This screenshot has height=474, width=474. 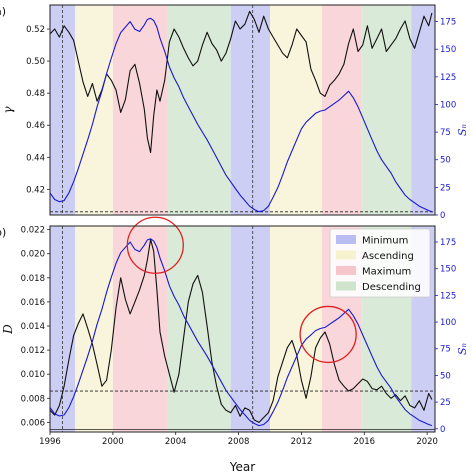 What do you see at coordinates (3, 11) in the screenshot?
I see `panel-label-a: a)` at bounding box center [3, 11].